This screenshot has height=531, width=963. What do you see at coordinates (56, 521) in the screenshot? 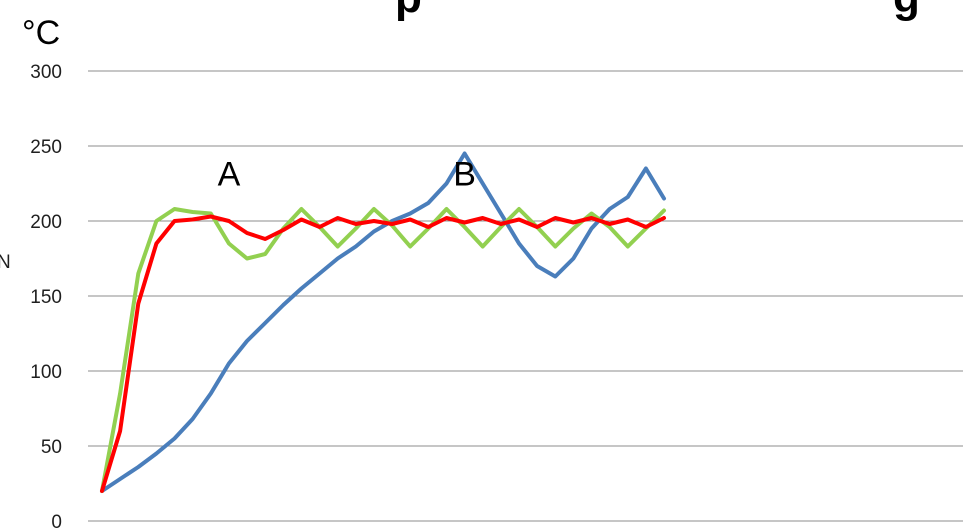
I see `y-tick-label-0: 0` at bounding box center [56, 521].